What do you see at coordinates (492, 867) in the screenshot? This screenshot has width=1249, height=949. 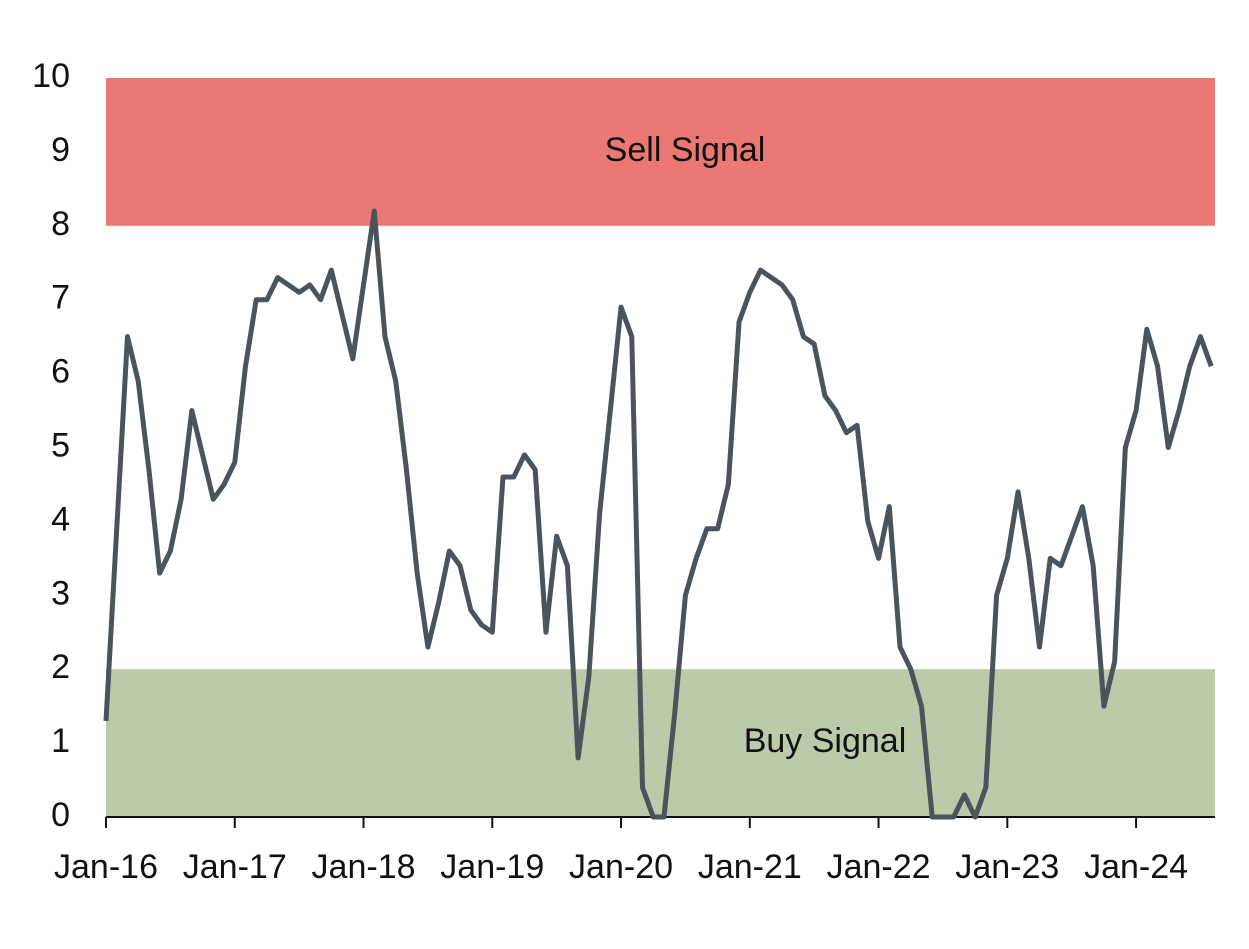 I see `x-tick-label: Jan-19` at bounding box center [492, 867].